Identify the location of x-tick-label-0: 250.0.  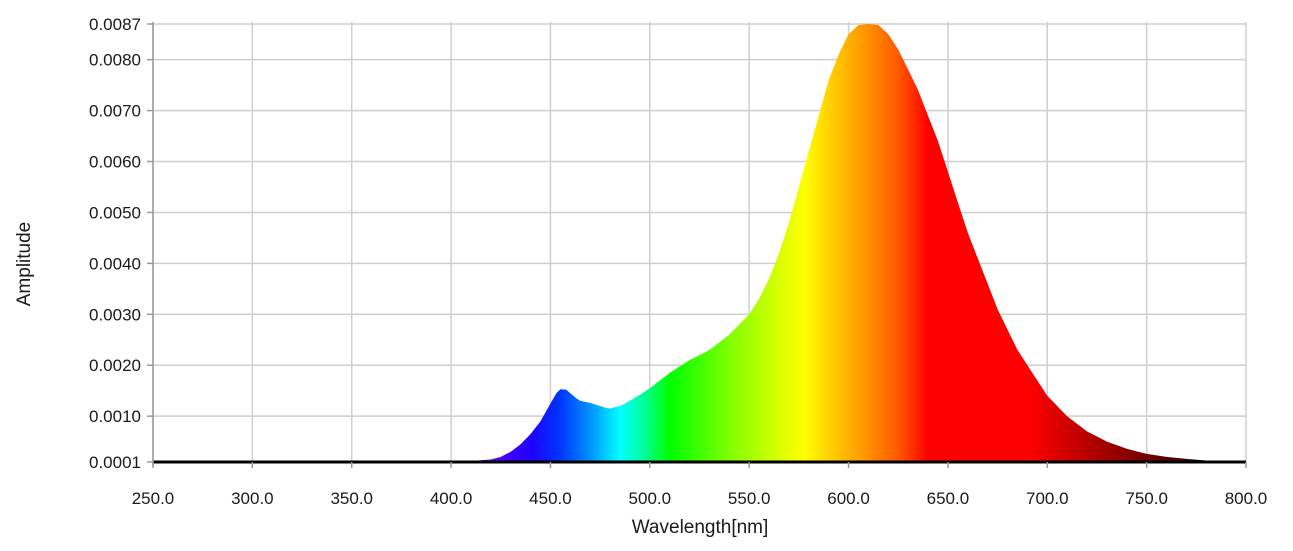
(153, 498).